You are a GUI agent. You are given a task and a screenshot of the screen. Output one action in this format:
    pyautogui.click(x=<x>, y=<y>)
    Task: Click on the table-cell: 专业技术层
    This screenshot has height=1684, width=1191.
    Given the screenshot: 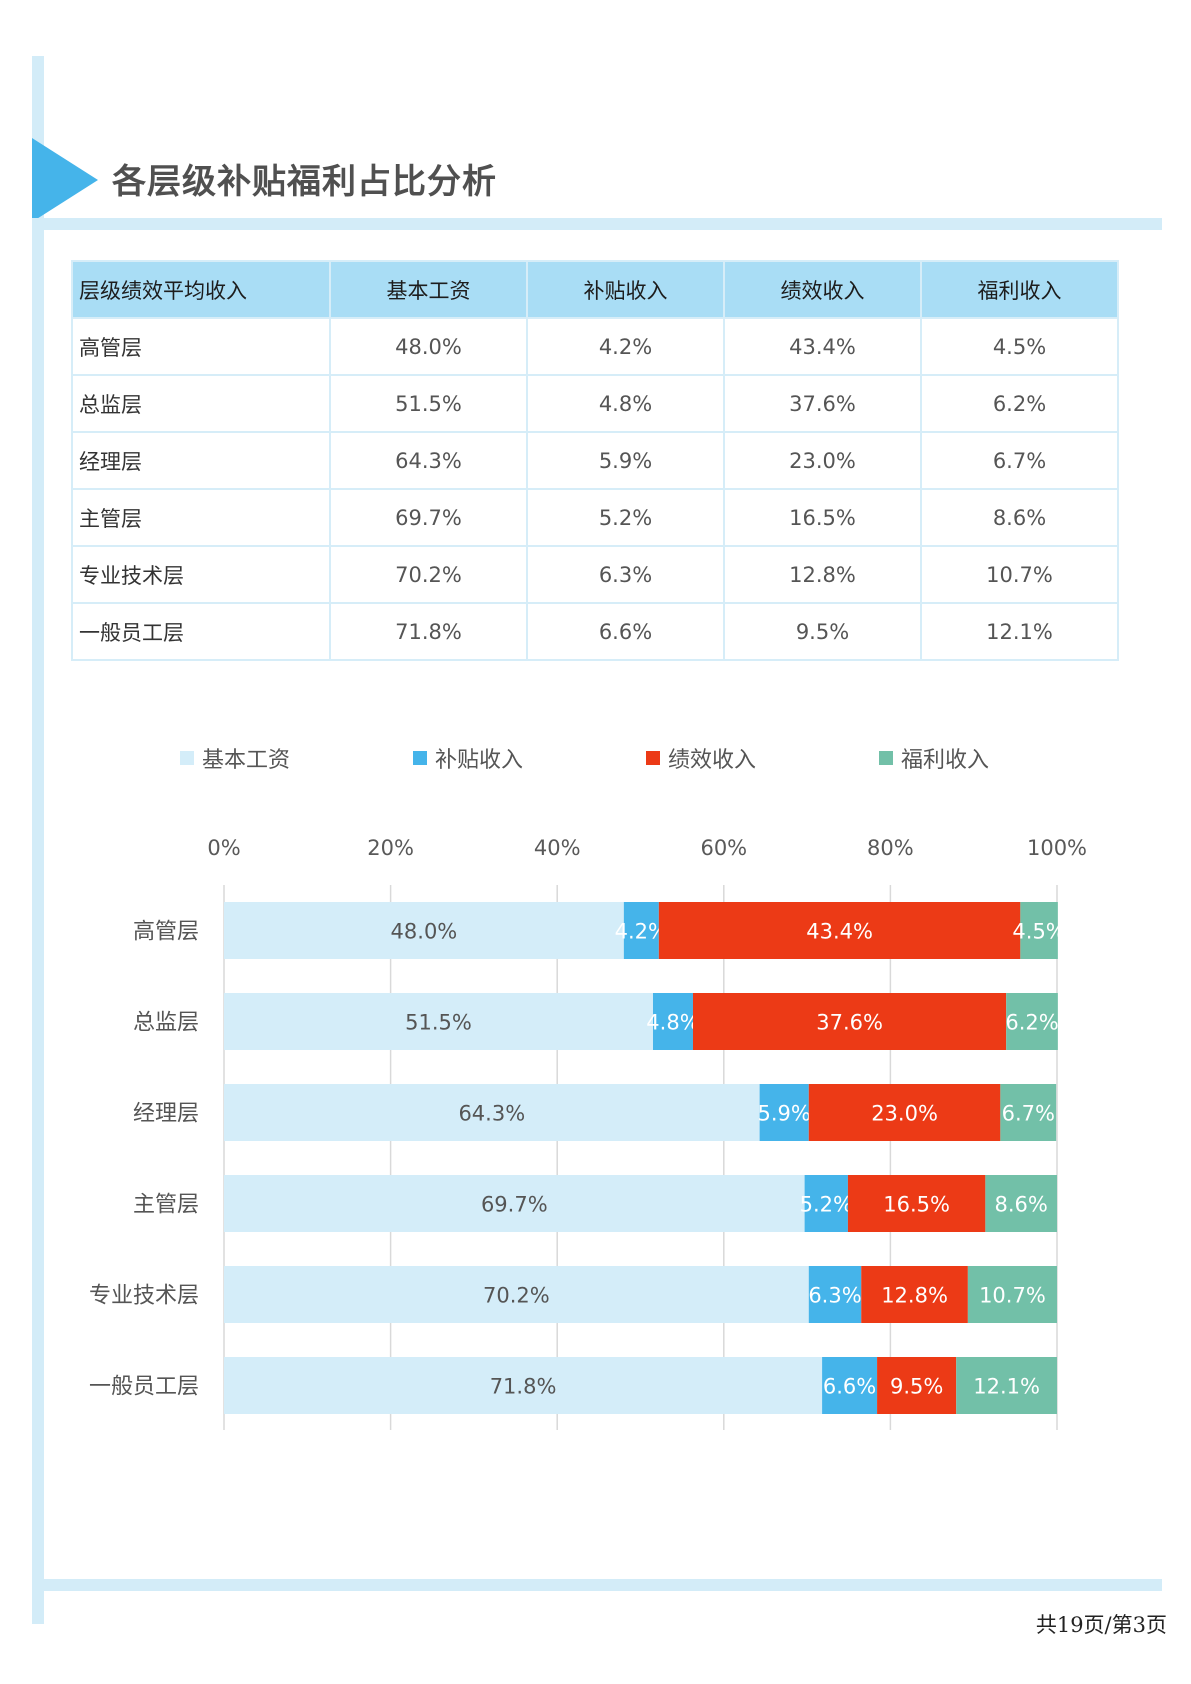 What is the action you would take?
    pyautogui.click(x=201, y=574)
    